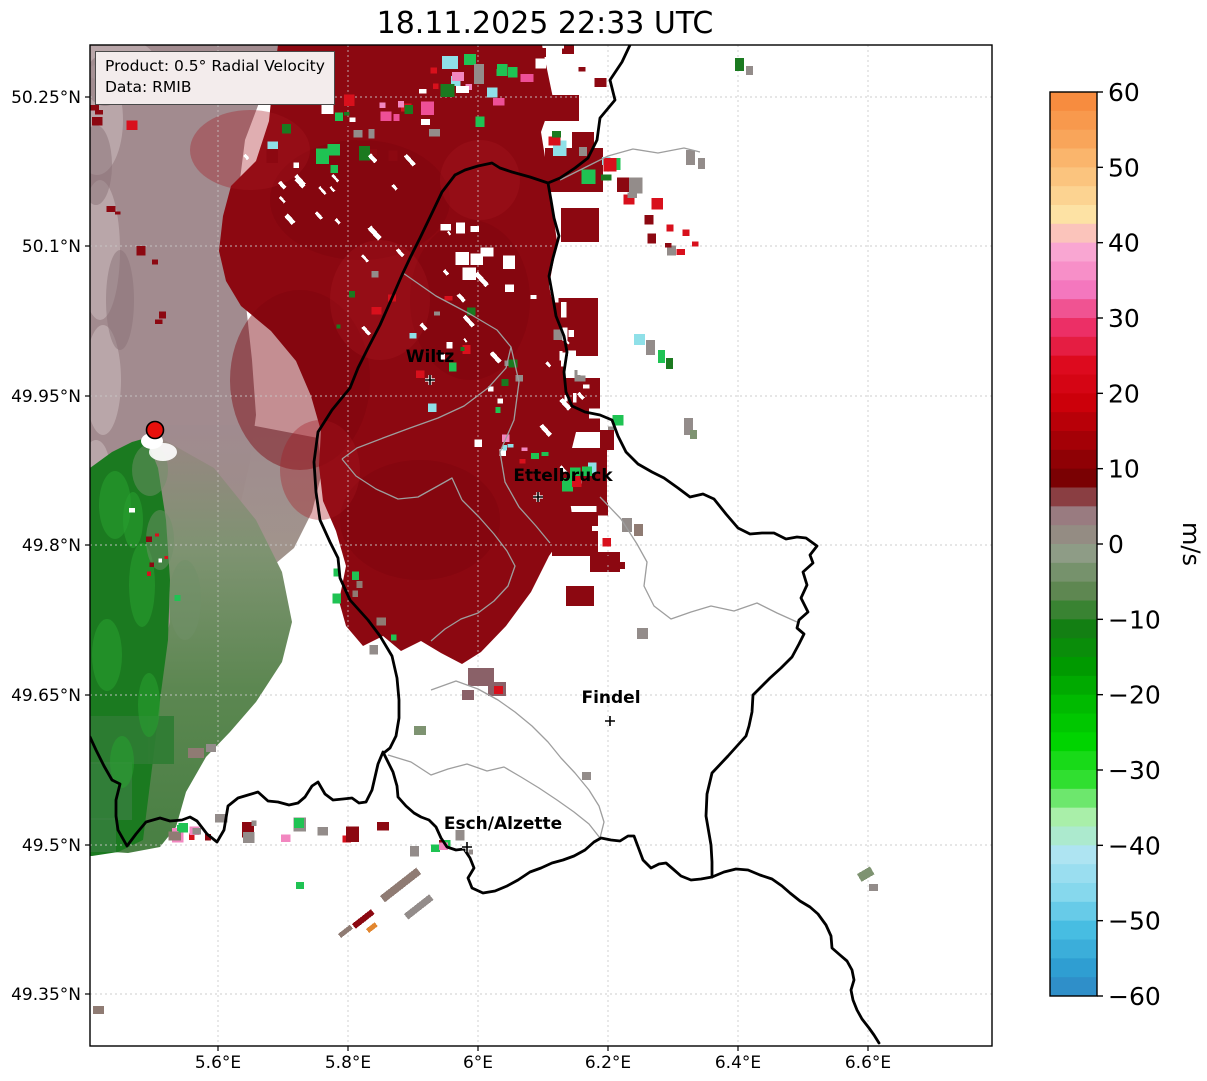  Describe the element at coordinates (563, 484) in the screenshot. I see `city-ettelbruck: Ettelbruck` at that location.